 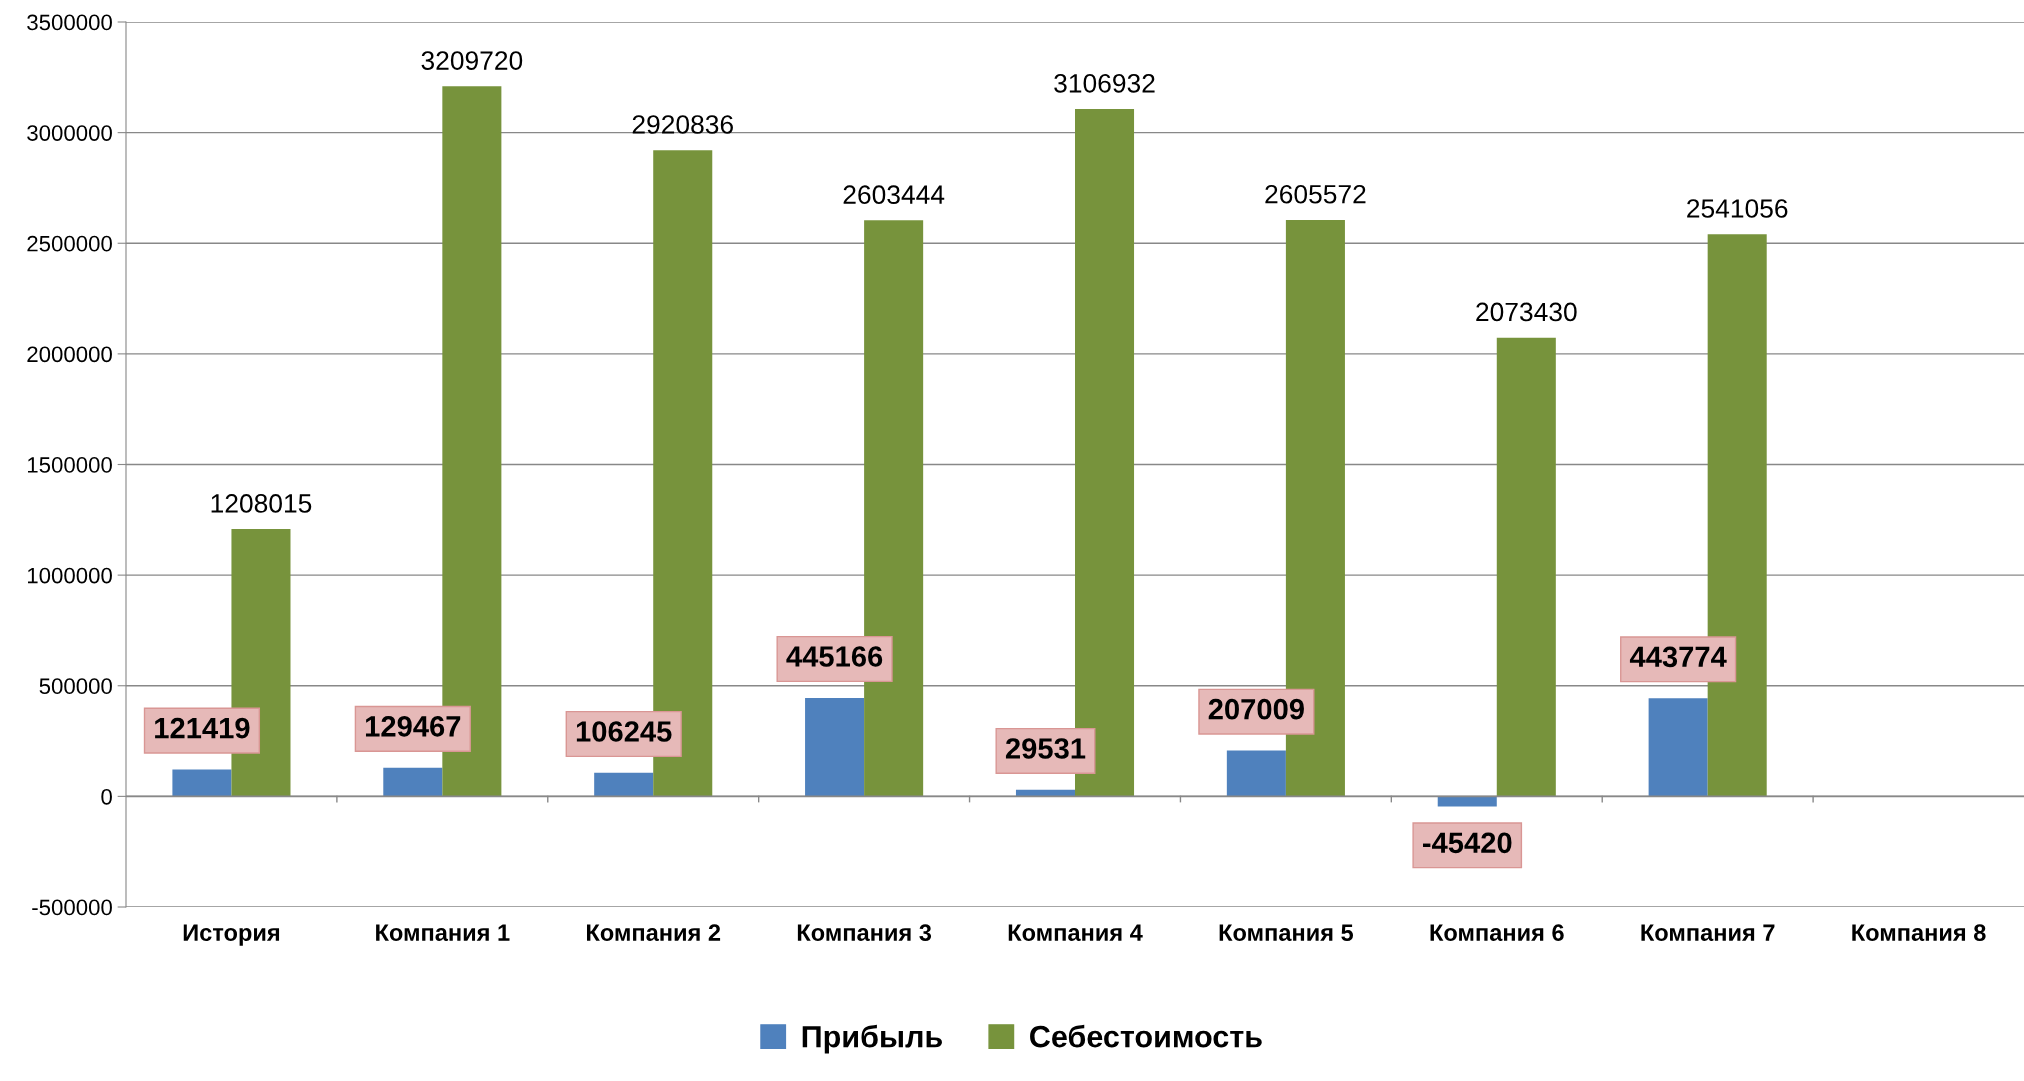 What do you see at coordinates (654, 933) in the screenshot?
I see `x-tick-label: Компания 2` at bounding box center [654, 933].